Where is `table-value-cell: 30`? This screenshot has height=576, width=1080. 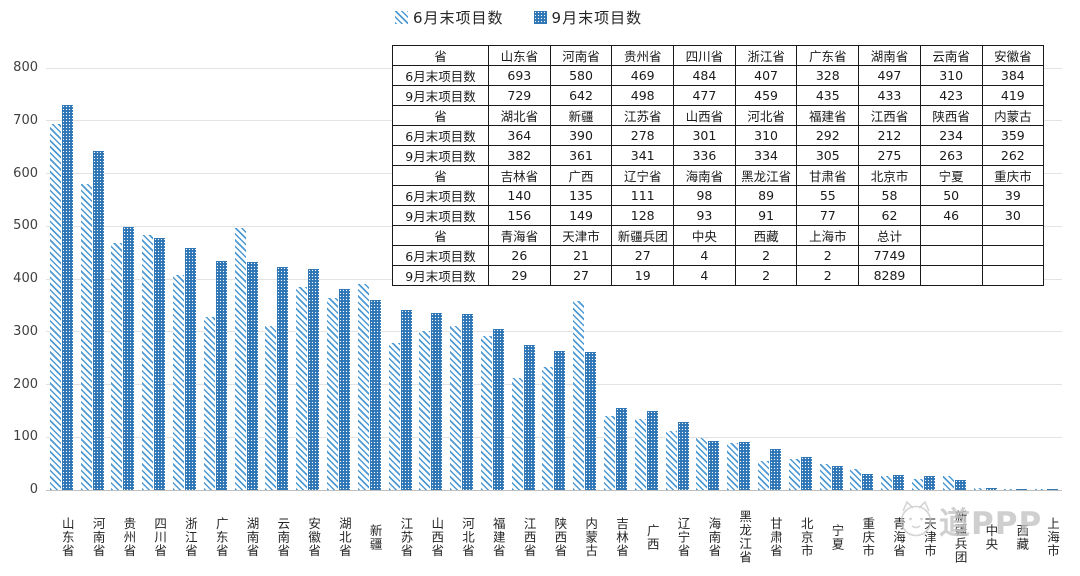
table-value-cell: 30 is located at coordinates (1013, 215).